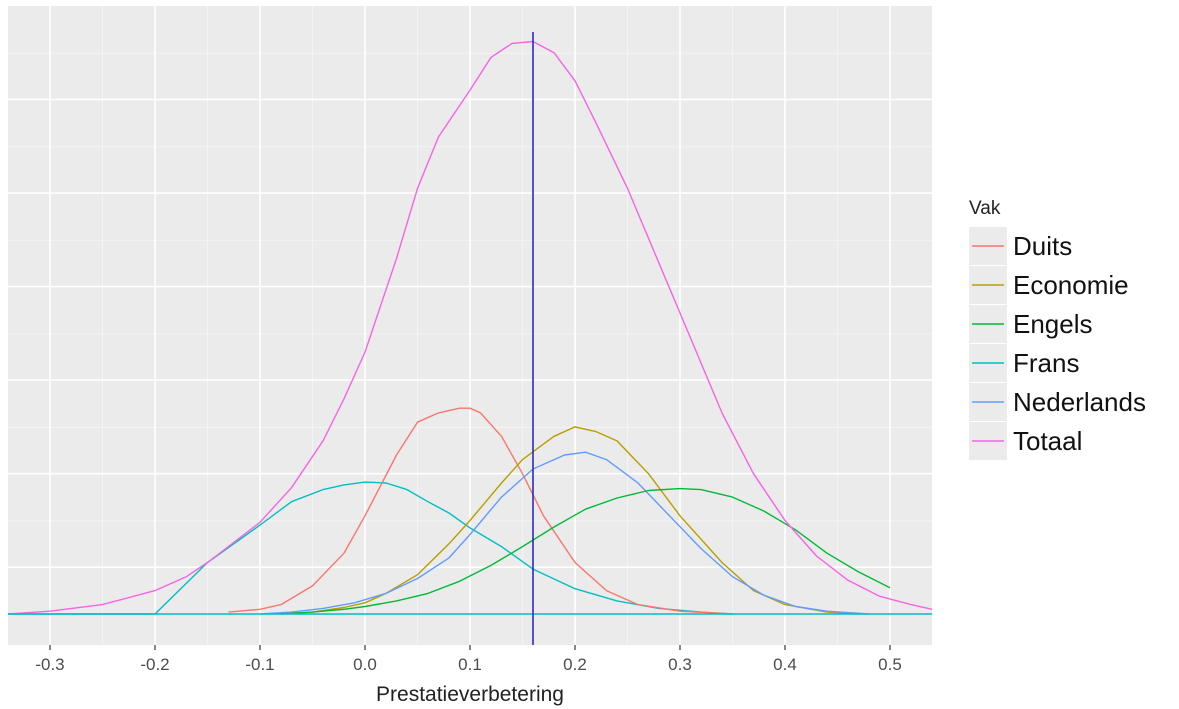  What do you see at coordinates (785, 664) in the screenshot?
I see `x-tick-label: 0.4` at bounding box center [785, 664].